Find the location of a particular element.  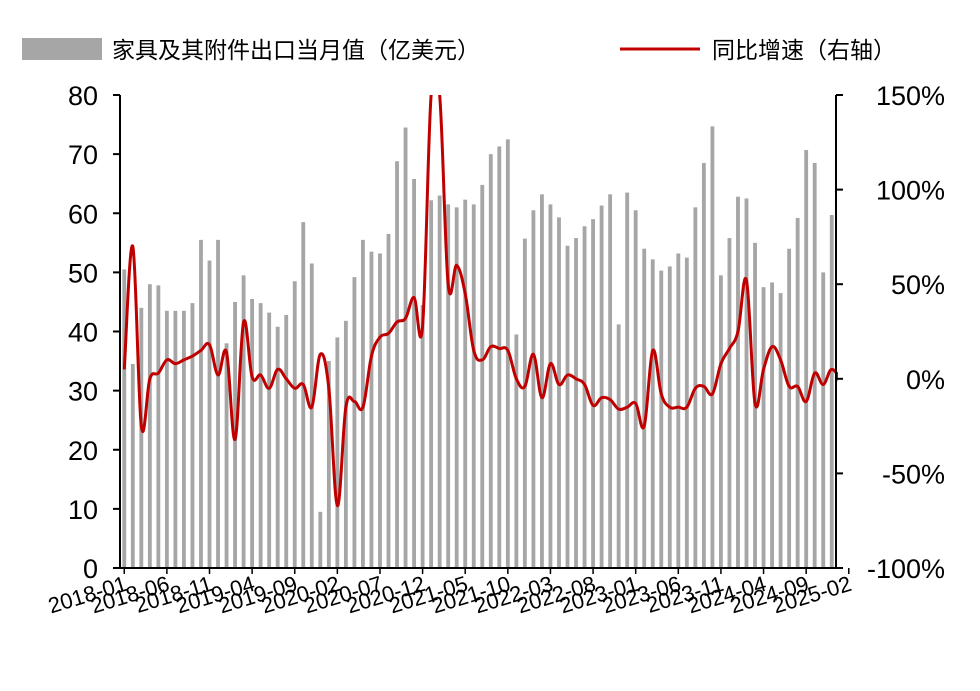

left-axis-ticks: 0 10 20 30 40 50 60 70 80 is located at coordinates (94, 332).